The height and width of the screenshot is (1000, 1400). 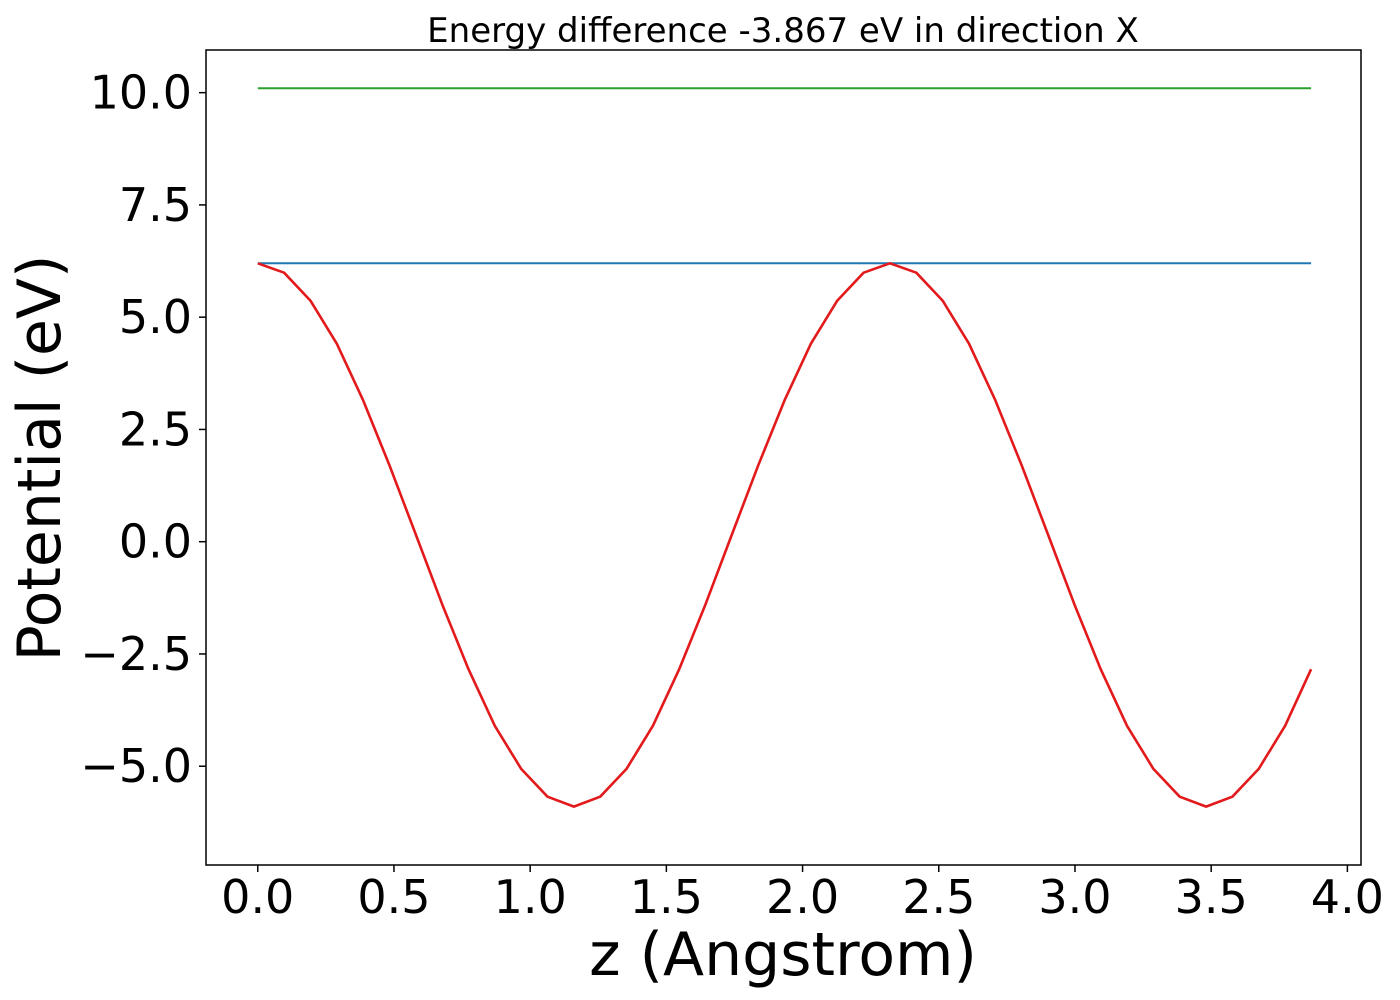 I want to click on y-tick-label: 2.5, so click(x=155, y=429).